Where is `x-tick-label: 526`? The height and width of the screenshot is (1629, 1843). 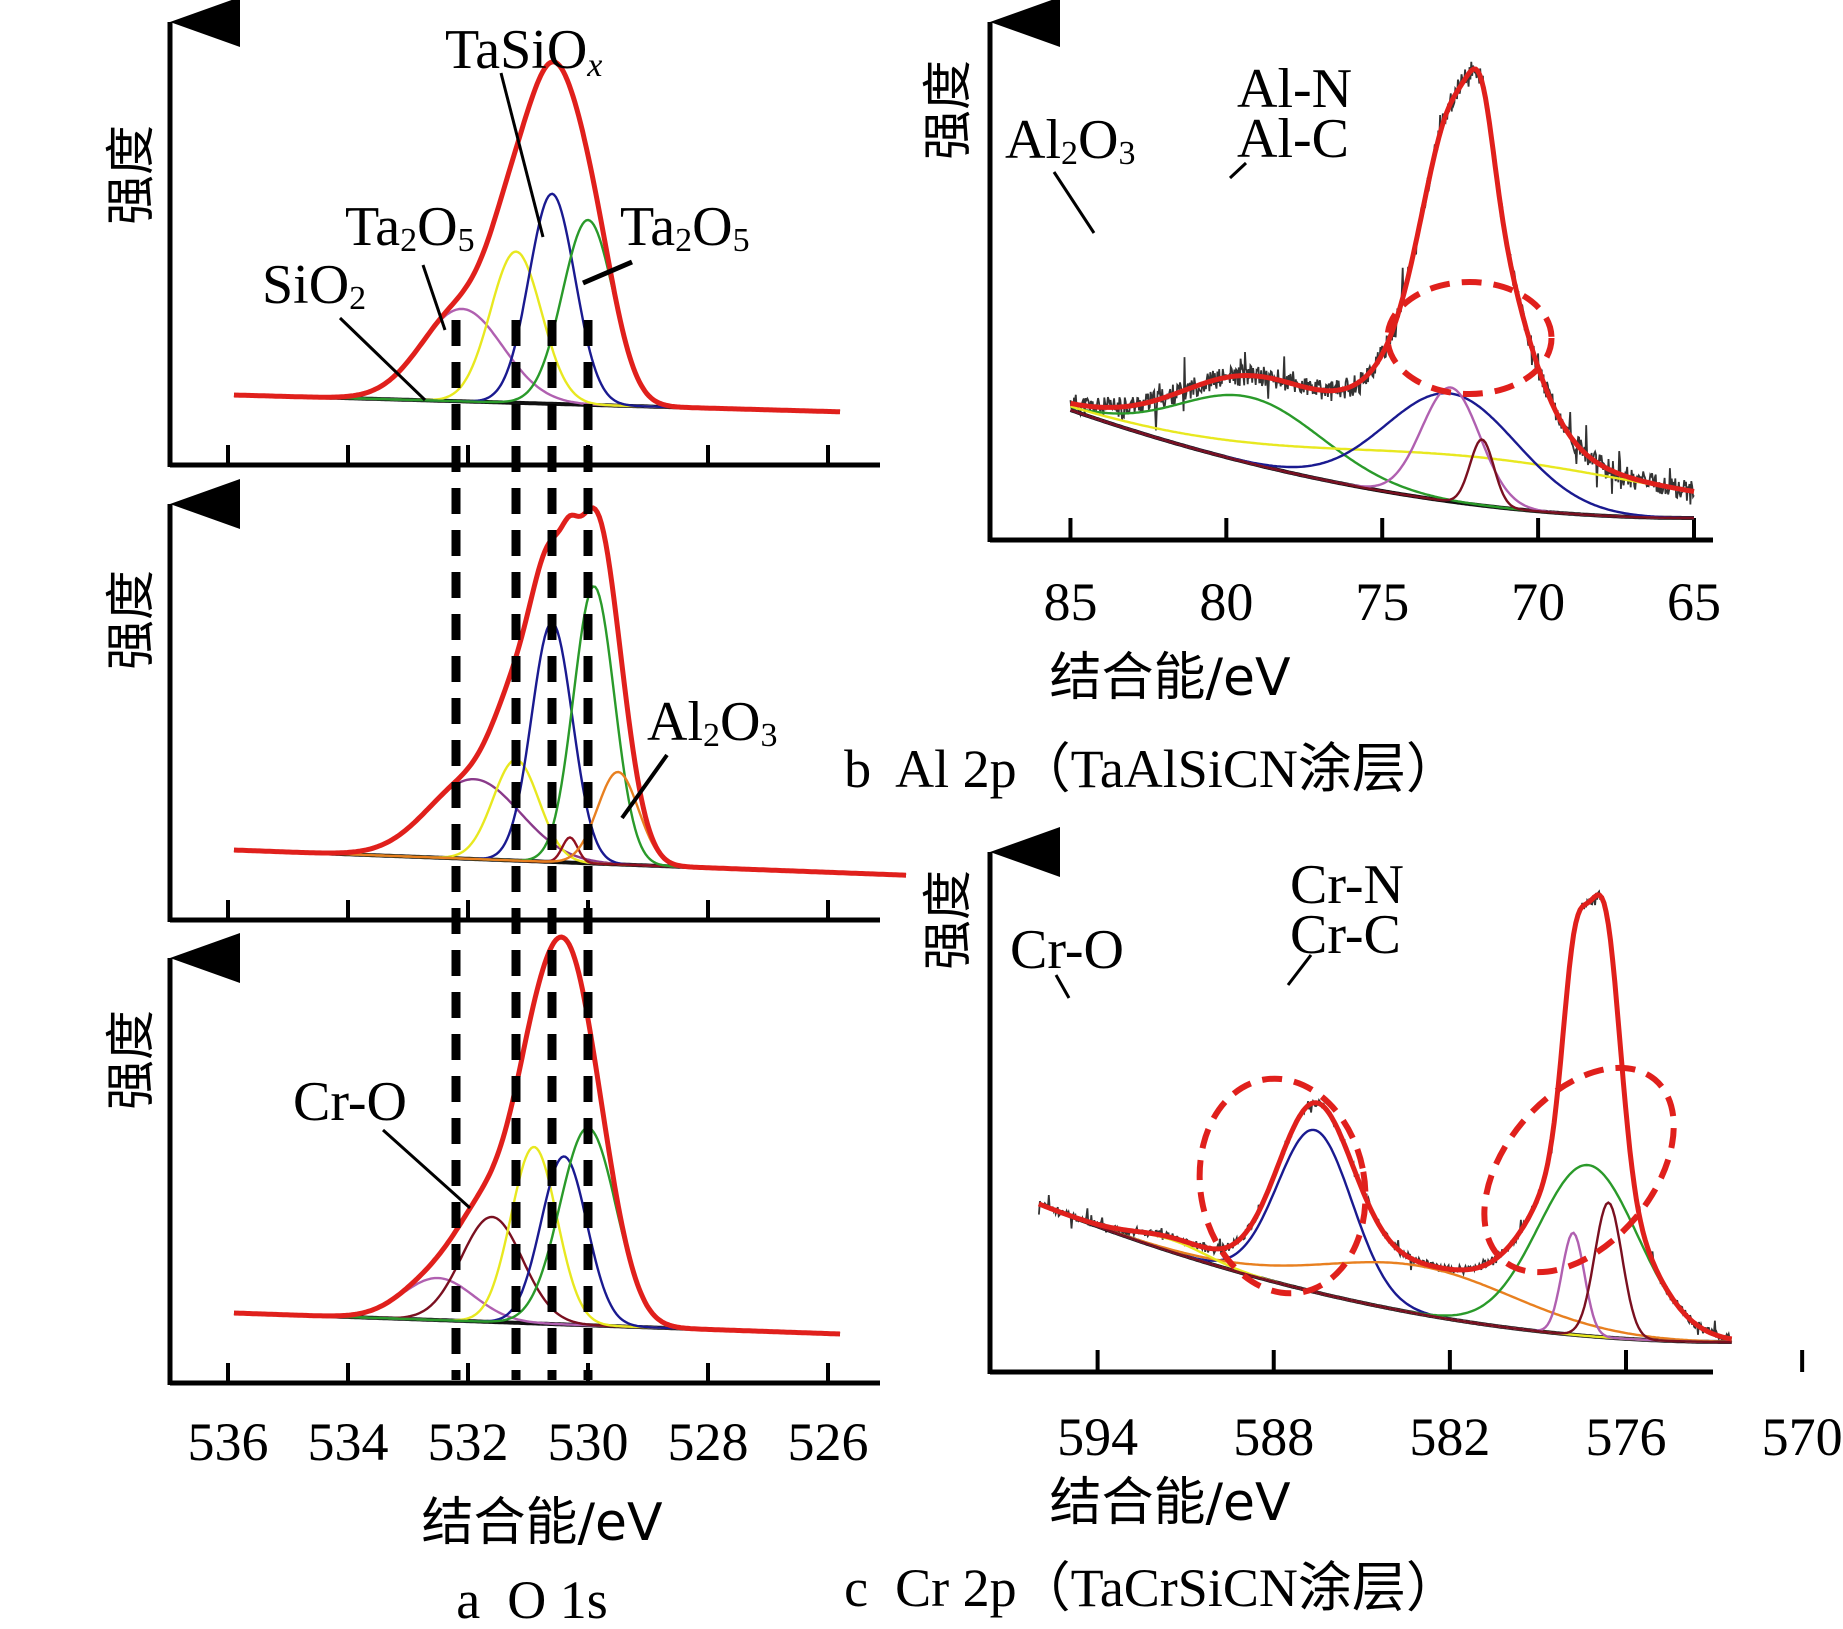 x-tick-label: 526 is located at coordinates (828, 1442).